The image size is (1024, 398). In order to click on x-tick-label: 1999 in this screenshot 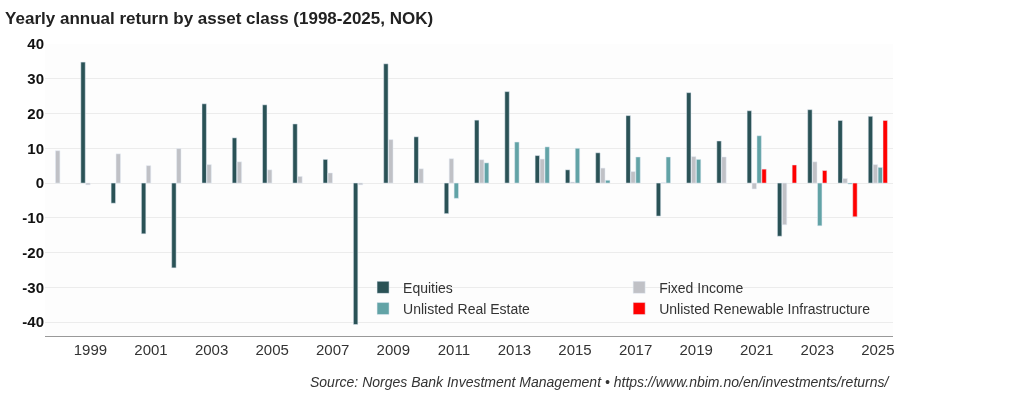, I will do `click(90, 349)`.